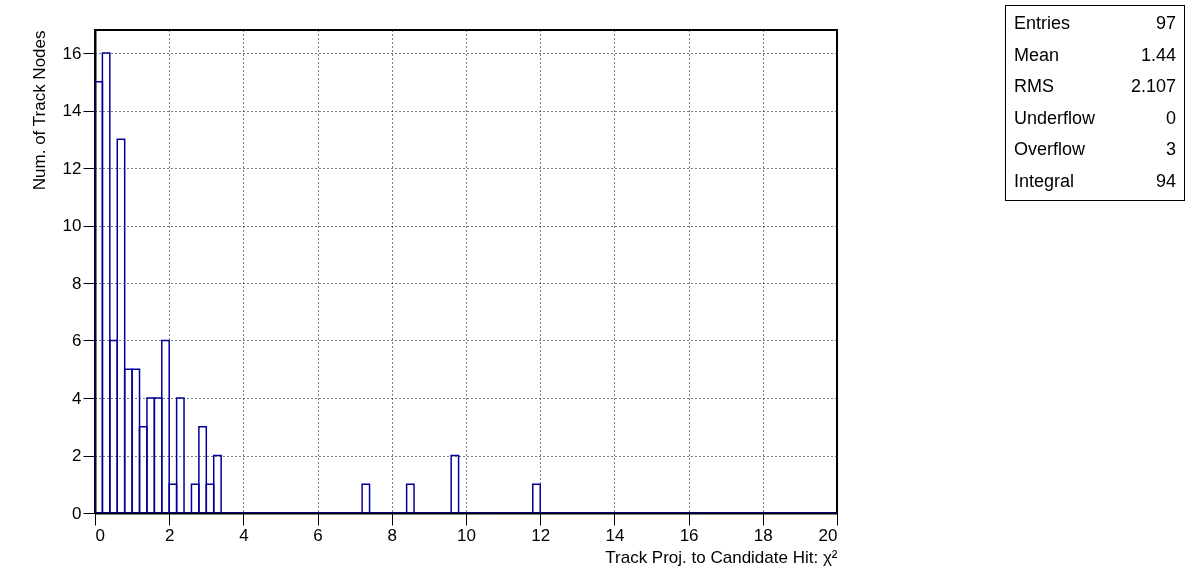 Image resolution: width=1196 pixels, height=572 pixels. Describe the element at coordinates (1095, 149) in the screenshot. I see `text: Overflow 3` at that location.